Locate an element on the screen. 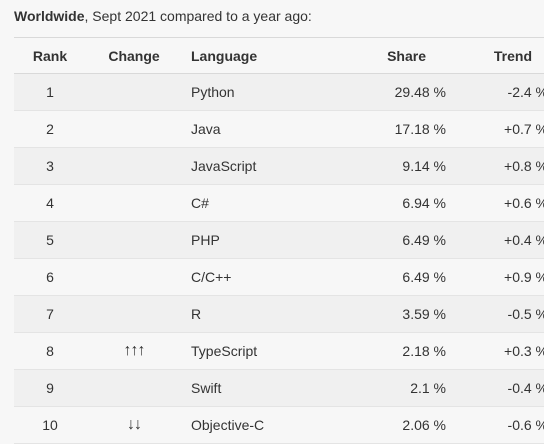 The image size is (544, 444). cell-rank: 7 is located at coordinates (50, 314).